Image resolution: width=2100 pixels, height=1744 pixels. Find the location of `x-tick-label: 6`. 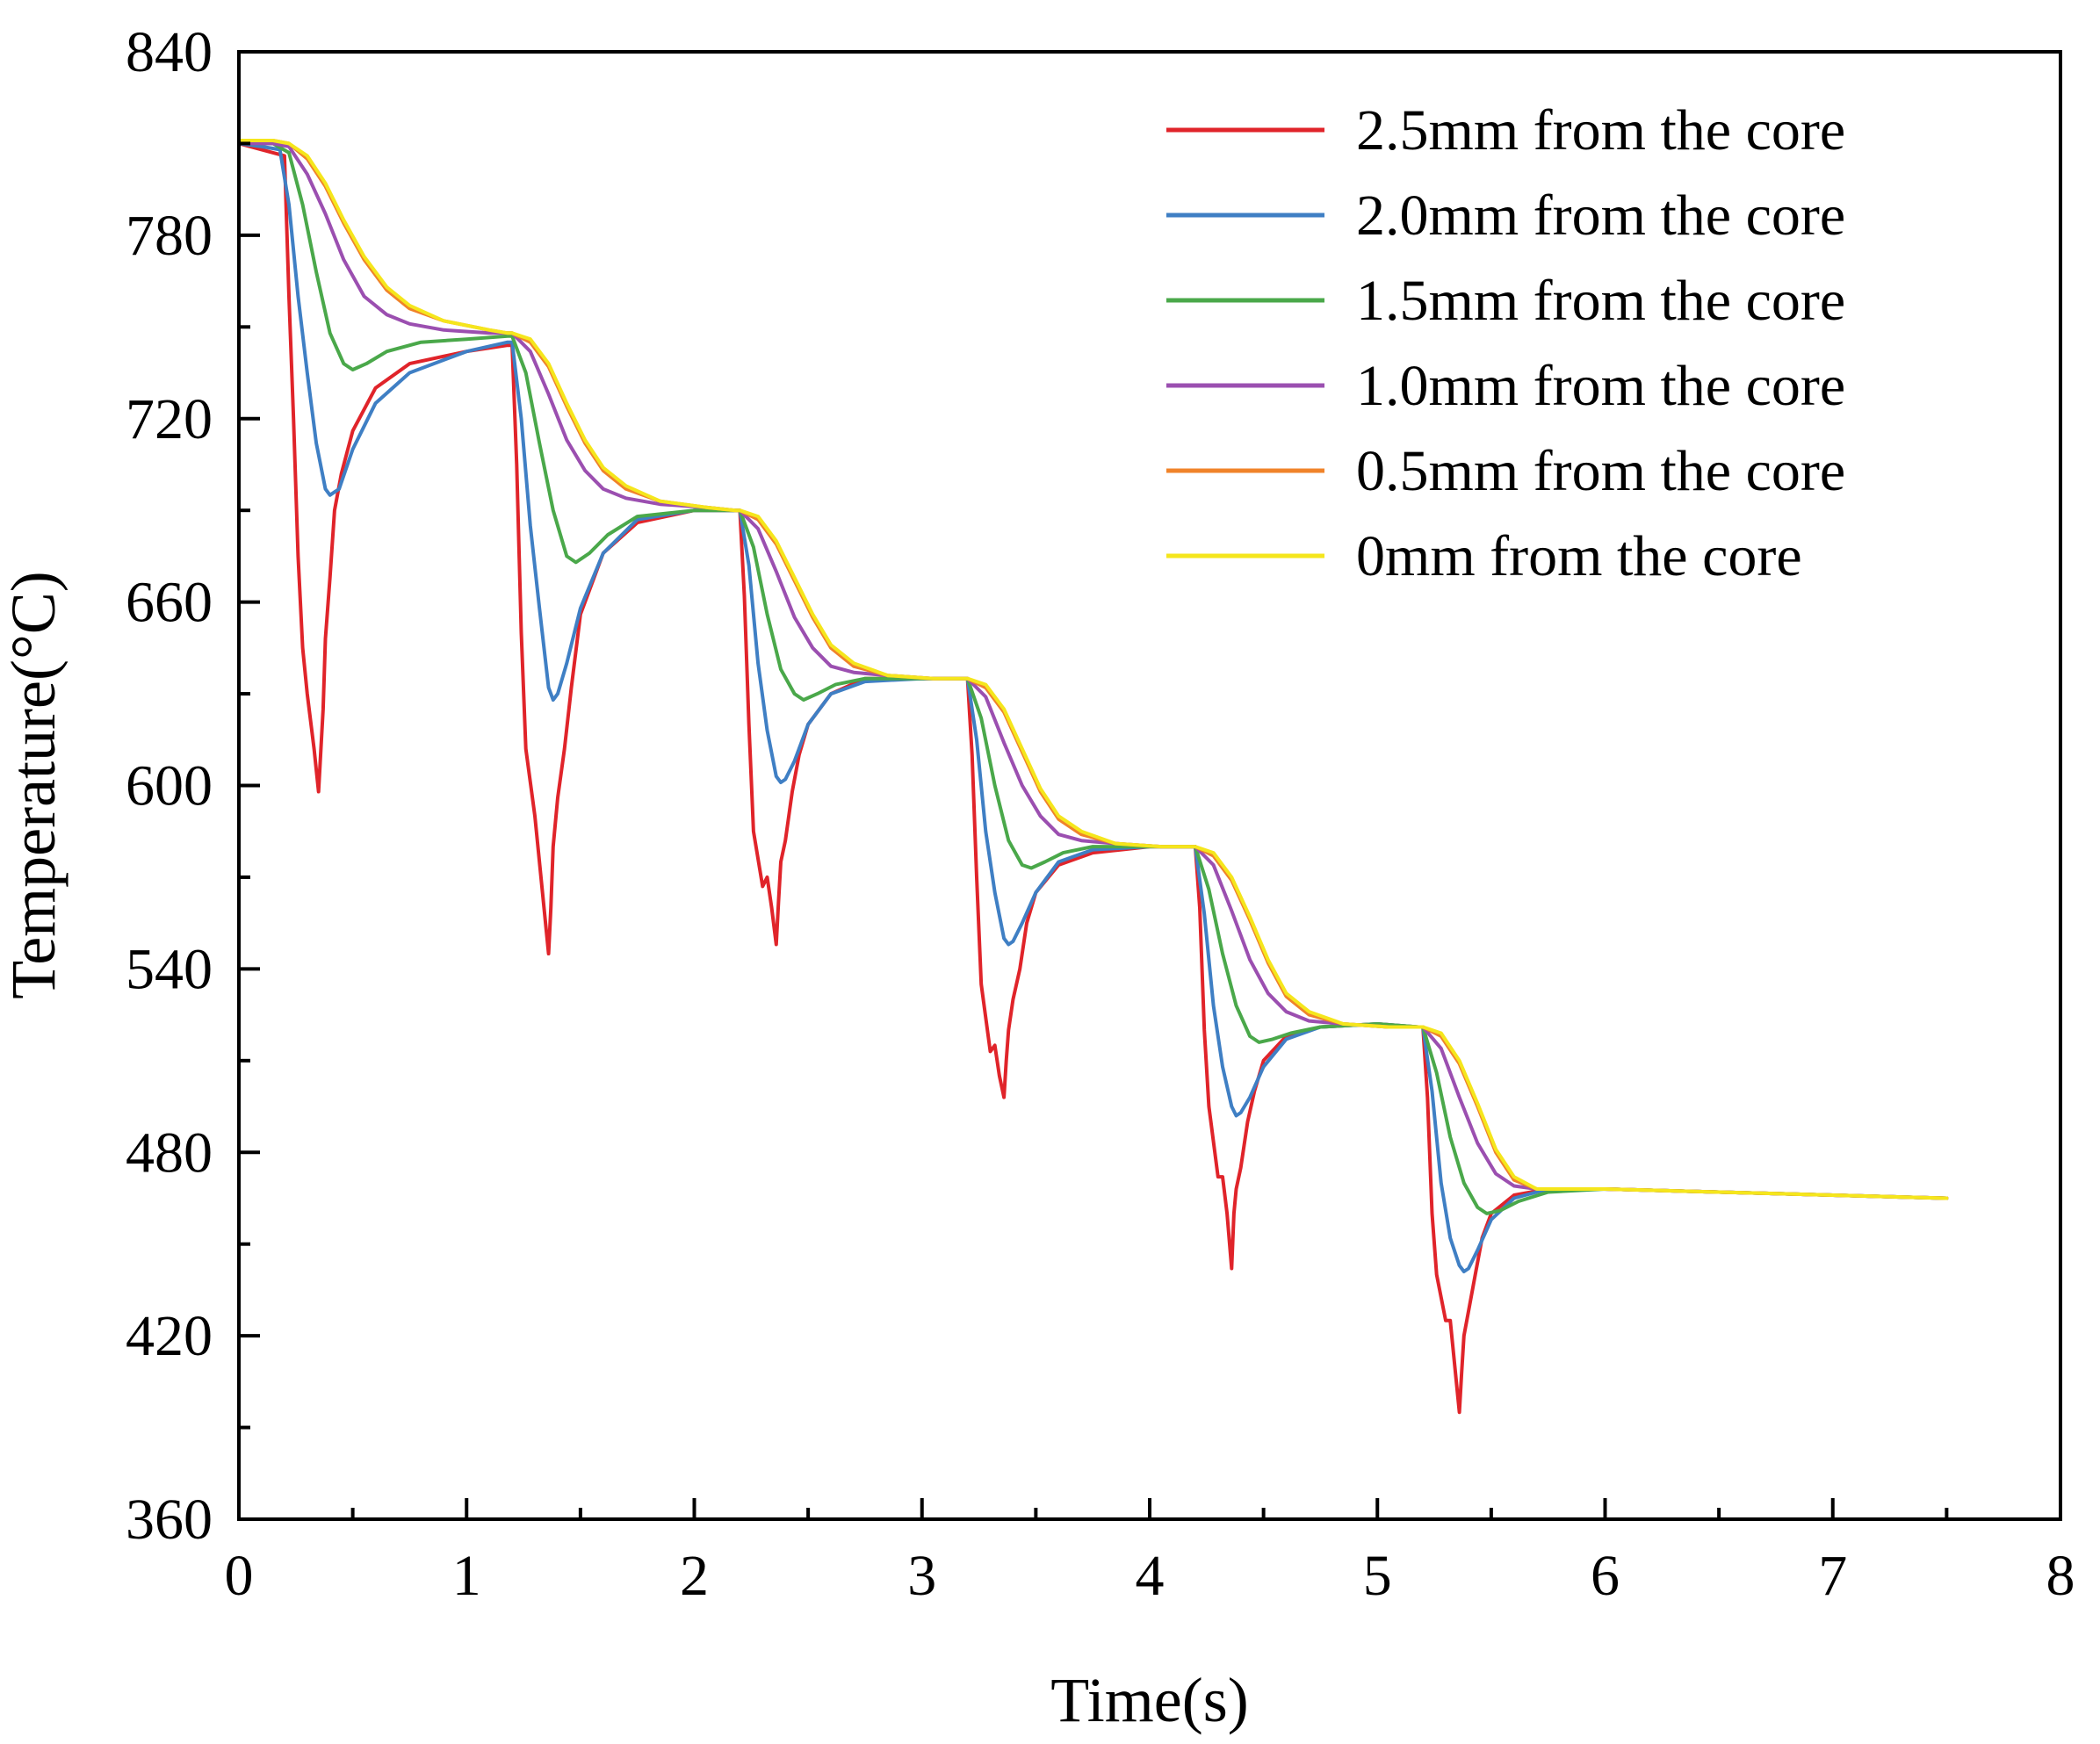

x-tick-label: 6 is located at coordinates (1605, 1576).